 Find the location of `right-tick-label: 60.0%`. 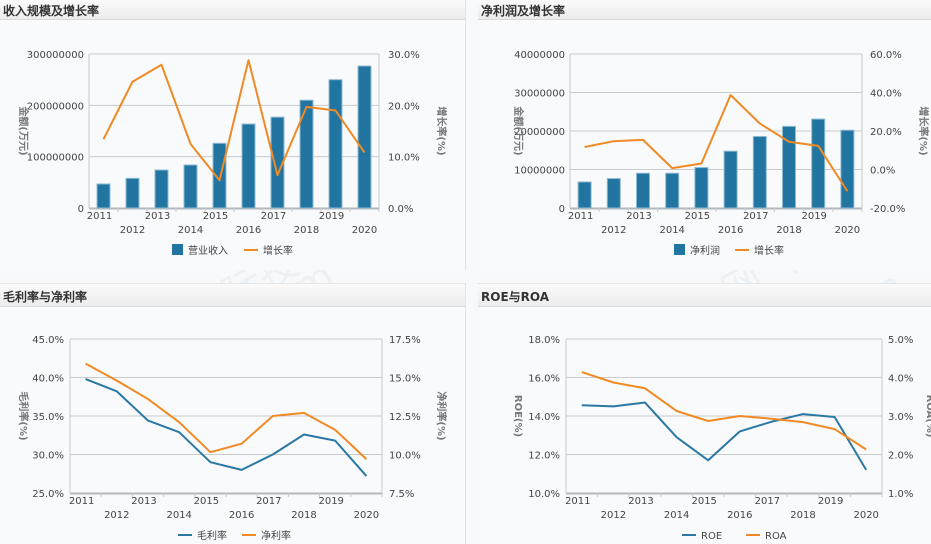

right-tick-label: 60.0% is located at coordinates (886, 55).